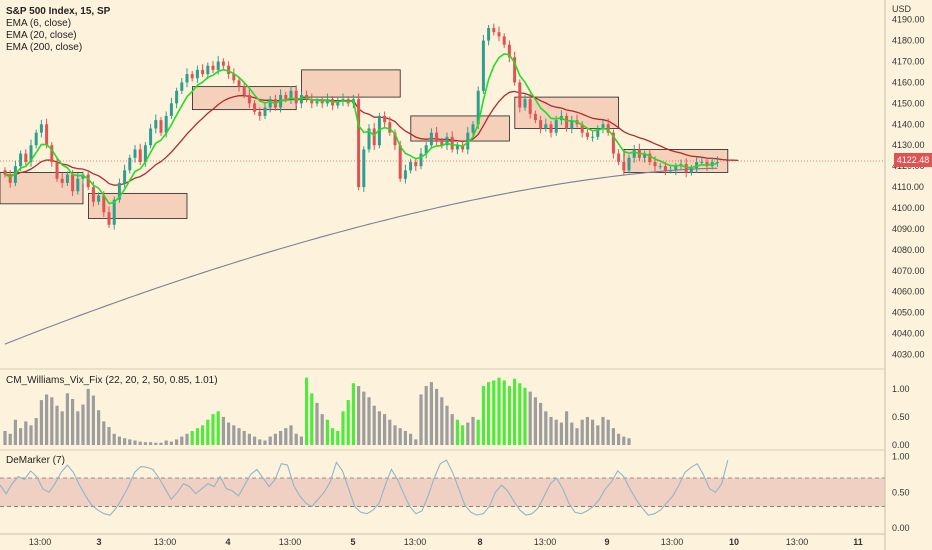 This screenshot has width=932, height=550. What do you see at coordinates (58, 11) in the screenshot?
I see `chart-title: S&P 500 Index, 15, SP` at bounding box center [58, 11].